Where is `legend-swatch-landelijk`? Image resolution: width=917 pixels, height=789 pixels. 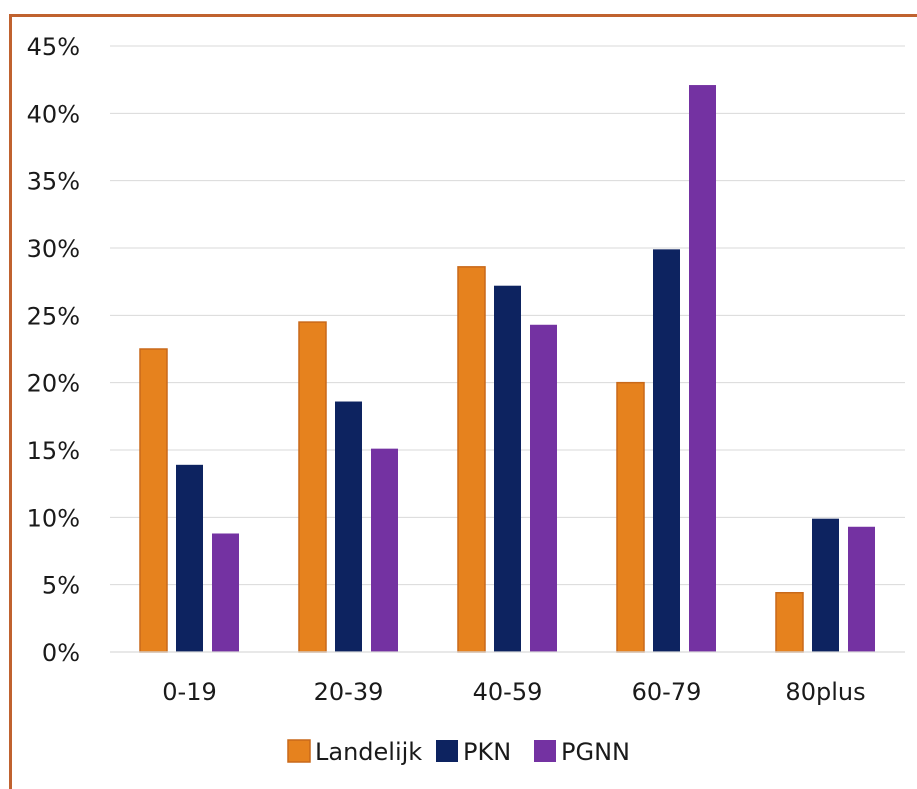 legend-swatch-landelijk is located at coordinates (299, 751).